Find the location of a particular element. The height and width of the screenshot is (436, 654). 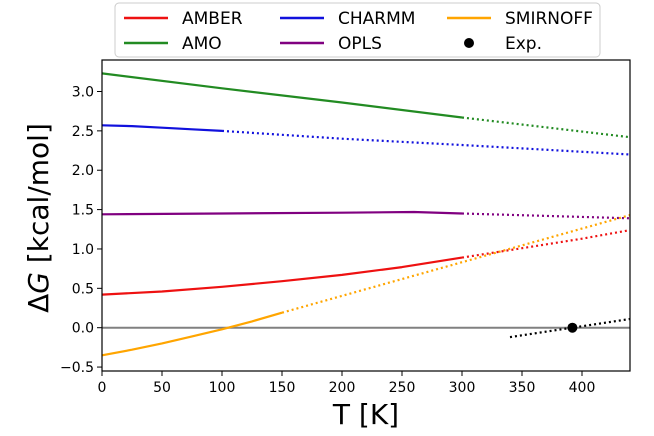

x-tick-label: 150 is located at coordinates (282, 388).